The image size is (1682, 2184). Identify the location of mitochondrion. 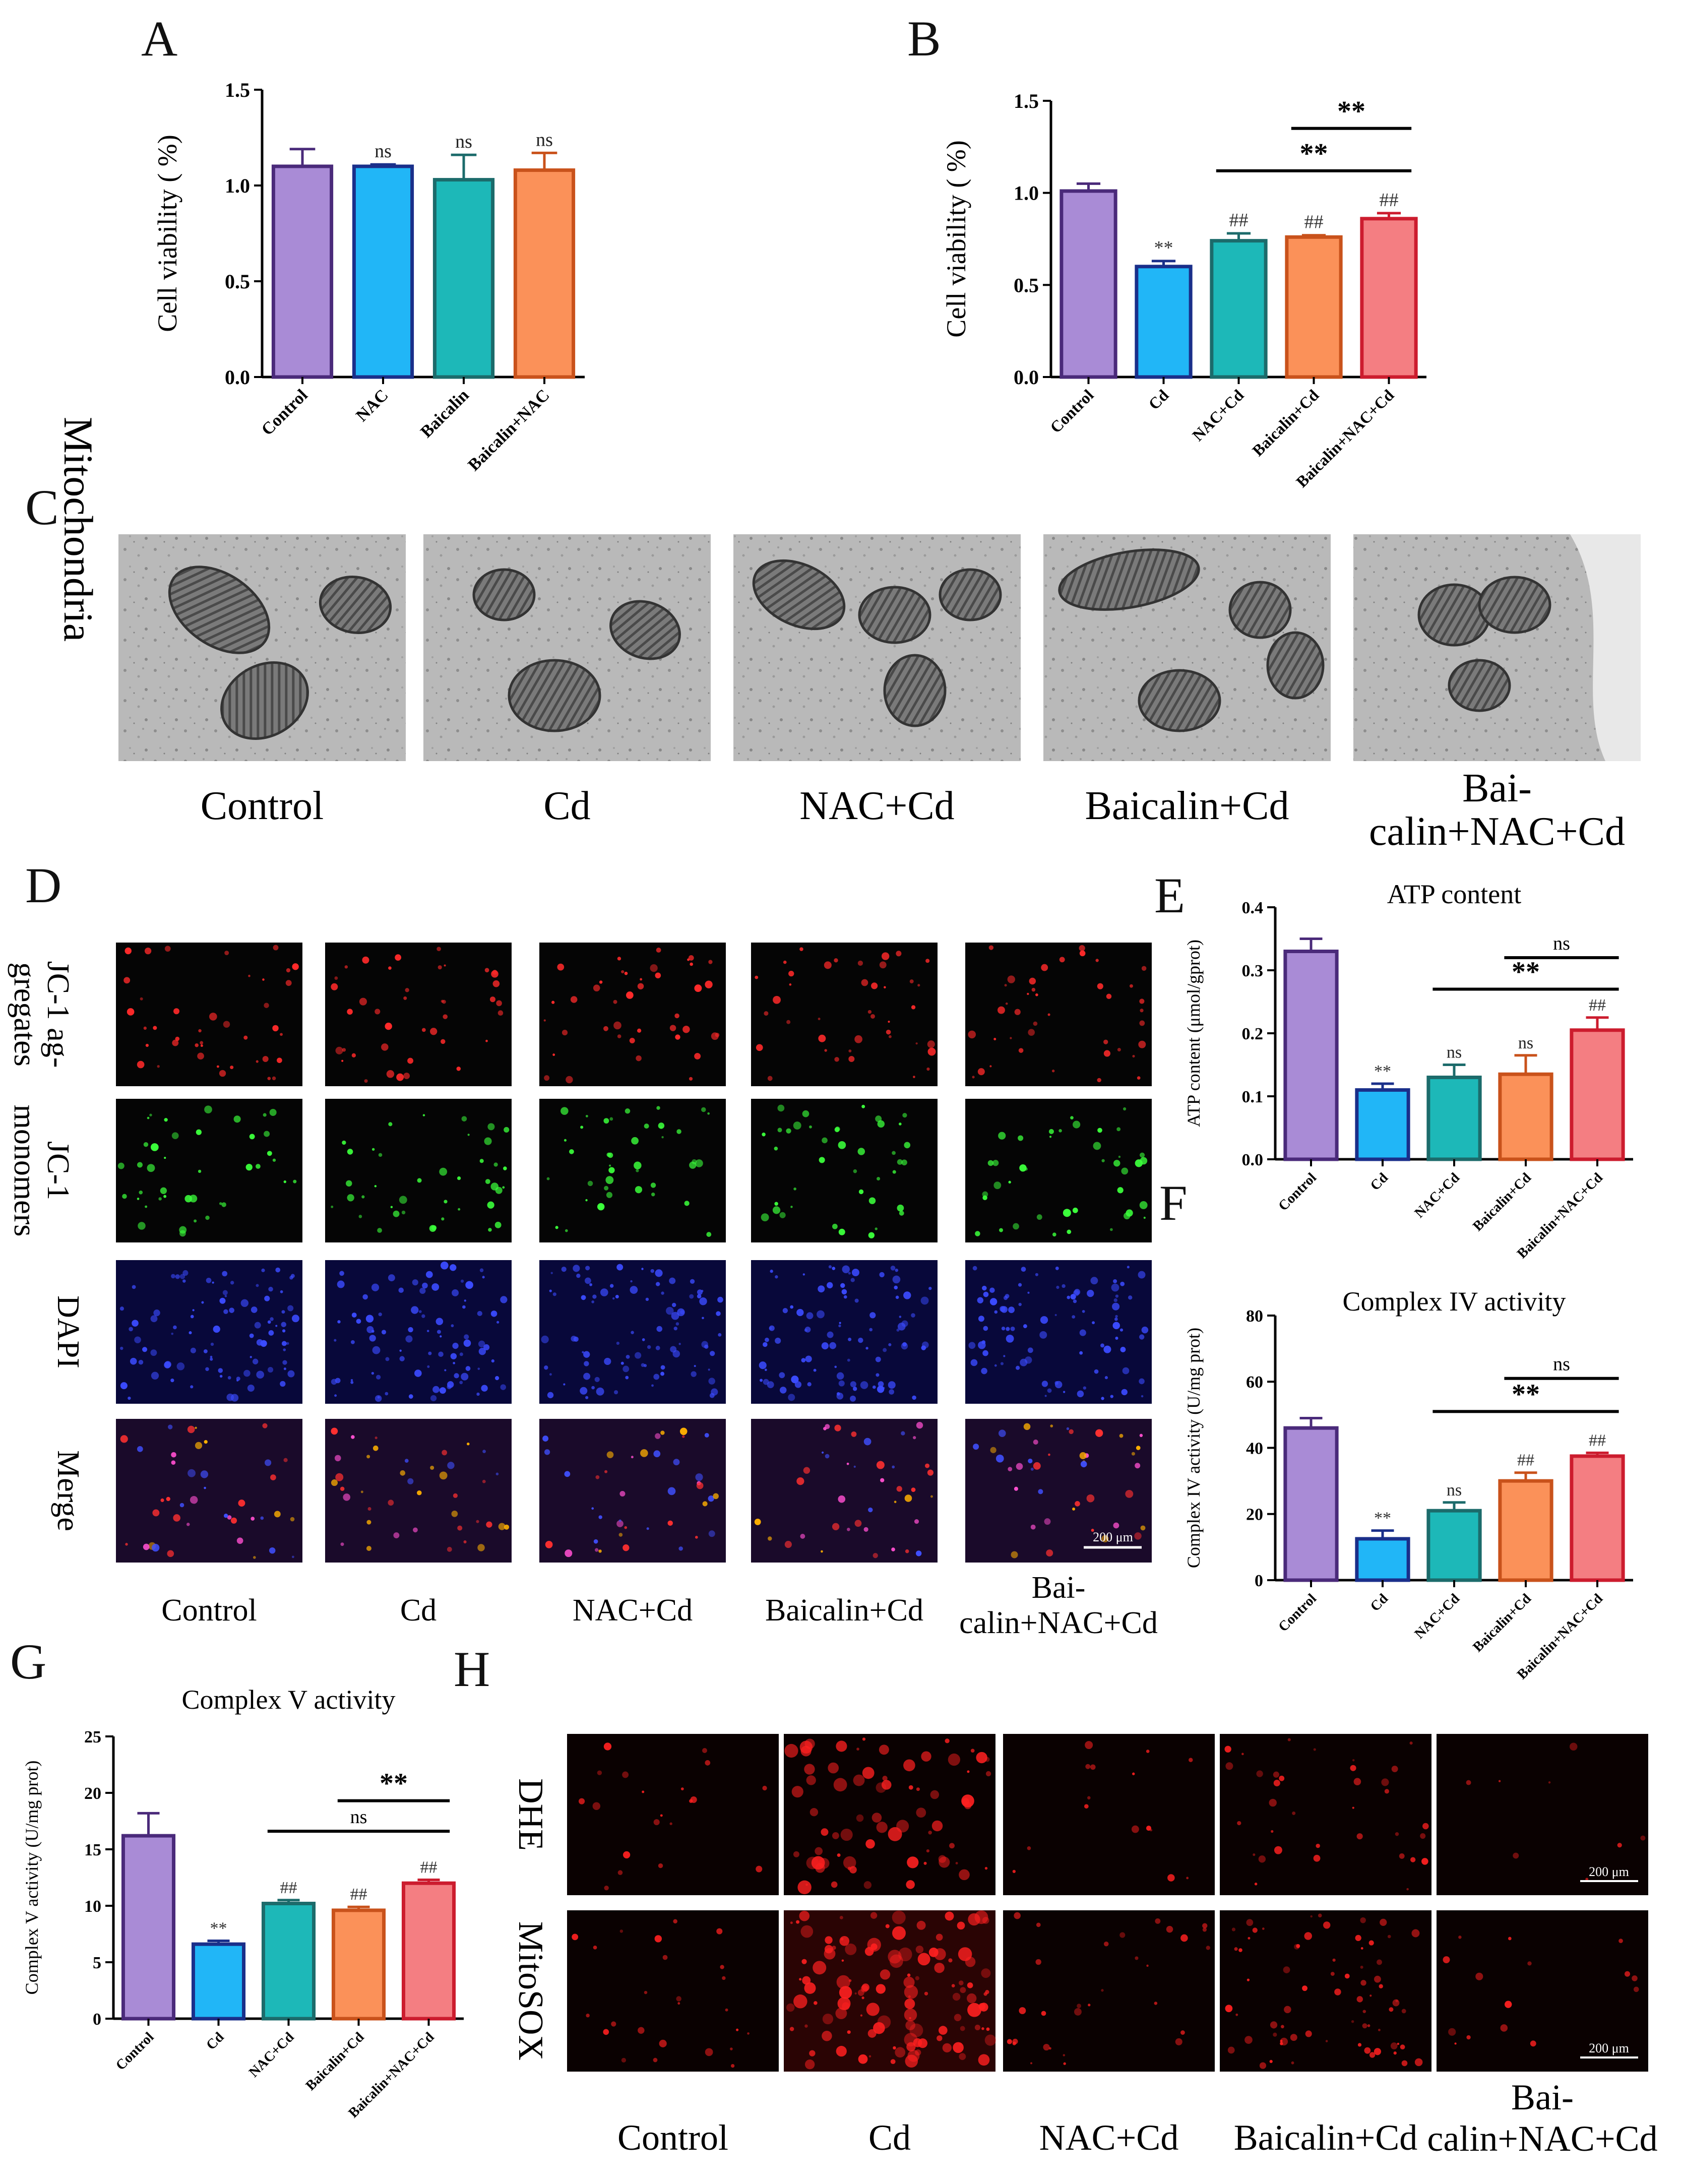
(799, 595).